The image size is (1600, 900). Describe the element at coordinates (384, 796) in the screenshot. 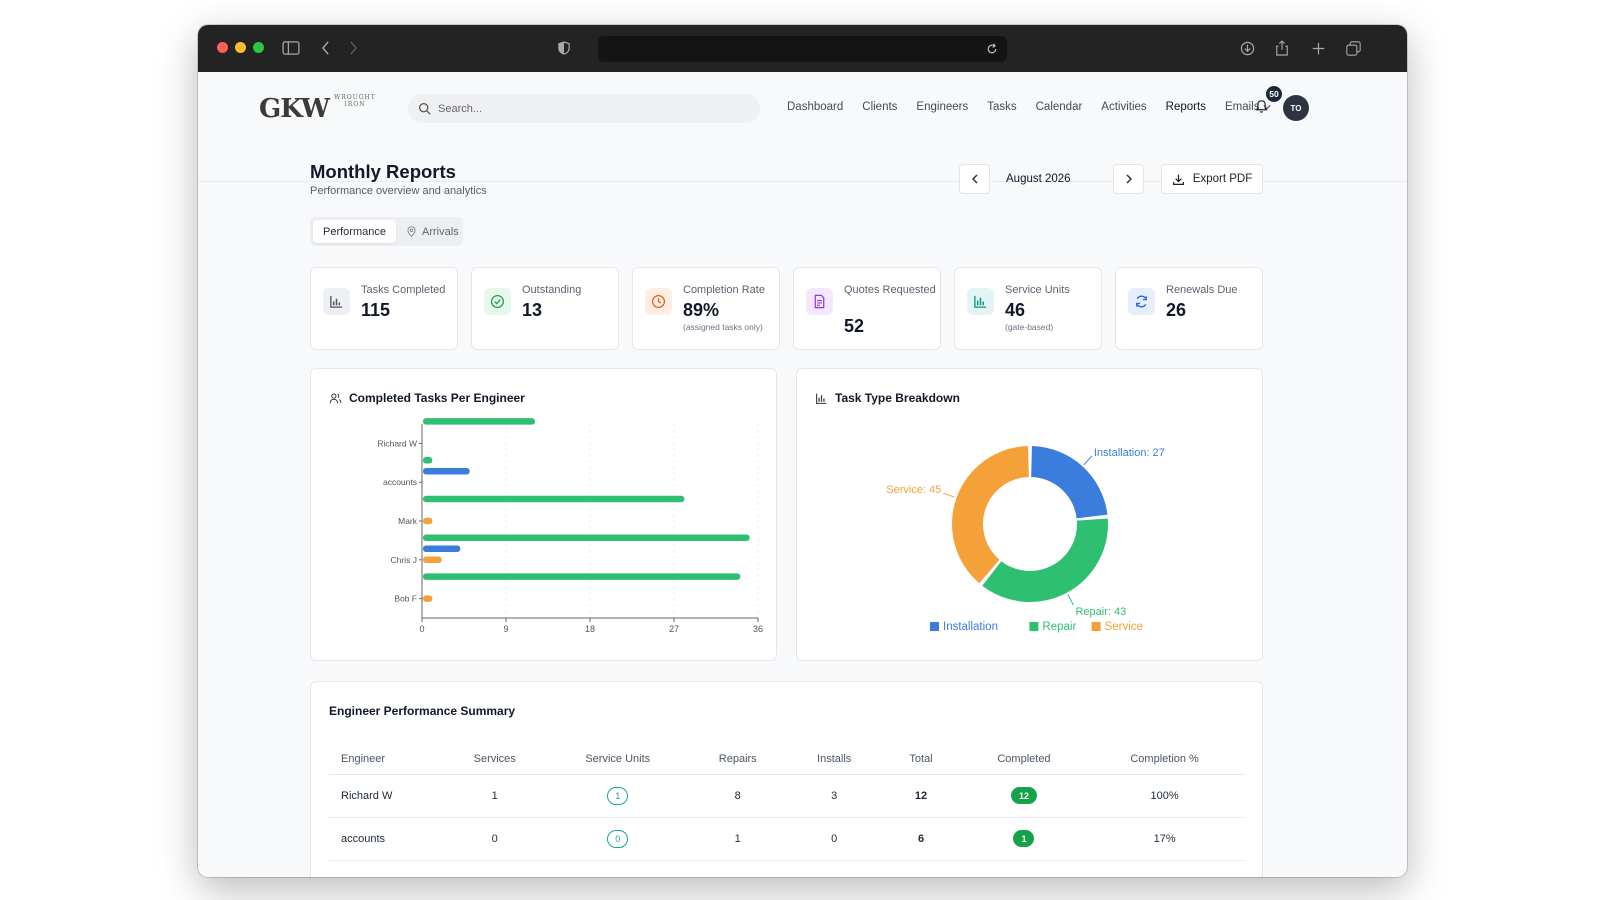

I see `cell-engineer: Richard W` at that location.